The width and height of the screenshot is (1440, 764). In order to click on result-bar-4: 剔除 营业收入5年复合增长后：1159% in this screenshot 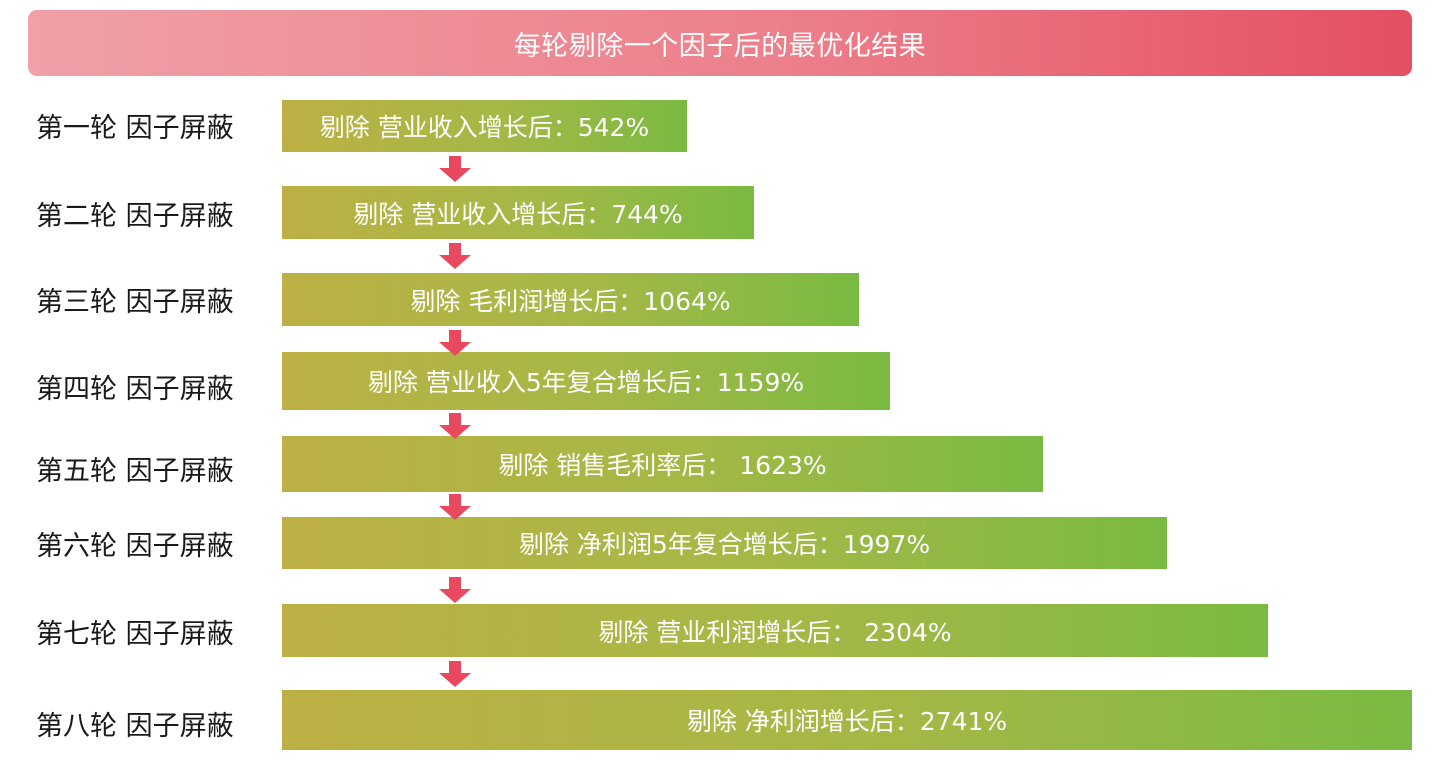, I will do `click(586, 381)`.